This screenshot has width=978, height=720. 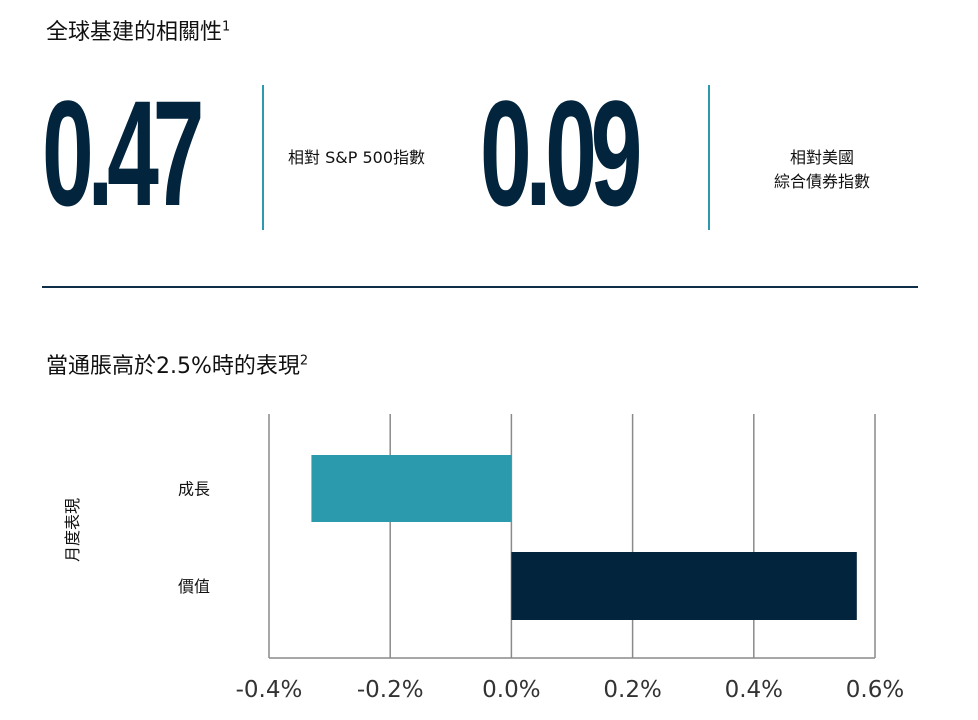 What do you see at coordinates (304, 361) in the screenshot?
I see `footnote-2: 2` at bounding box center [304, 361].